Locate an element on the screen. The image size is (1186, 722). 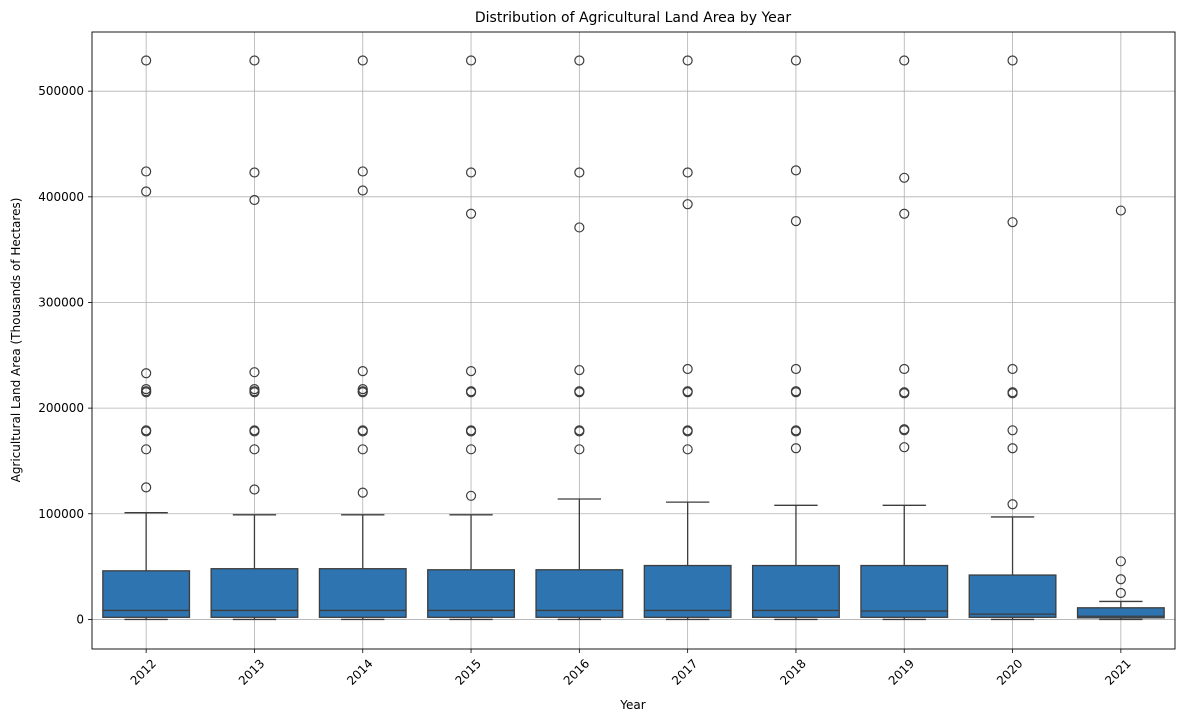
box-group-2016 is located at coordinates (579, 338).